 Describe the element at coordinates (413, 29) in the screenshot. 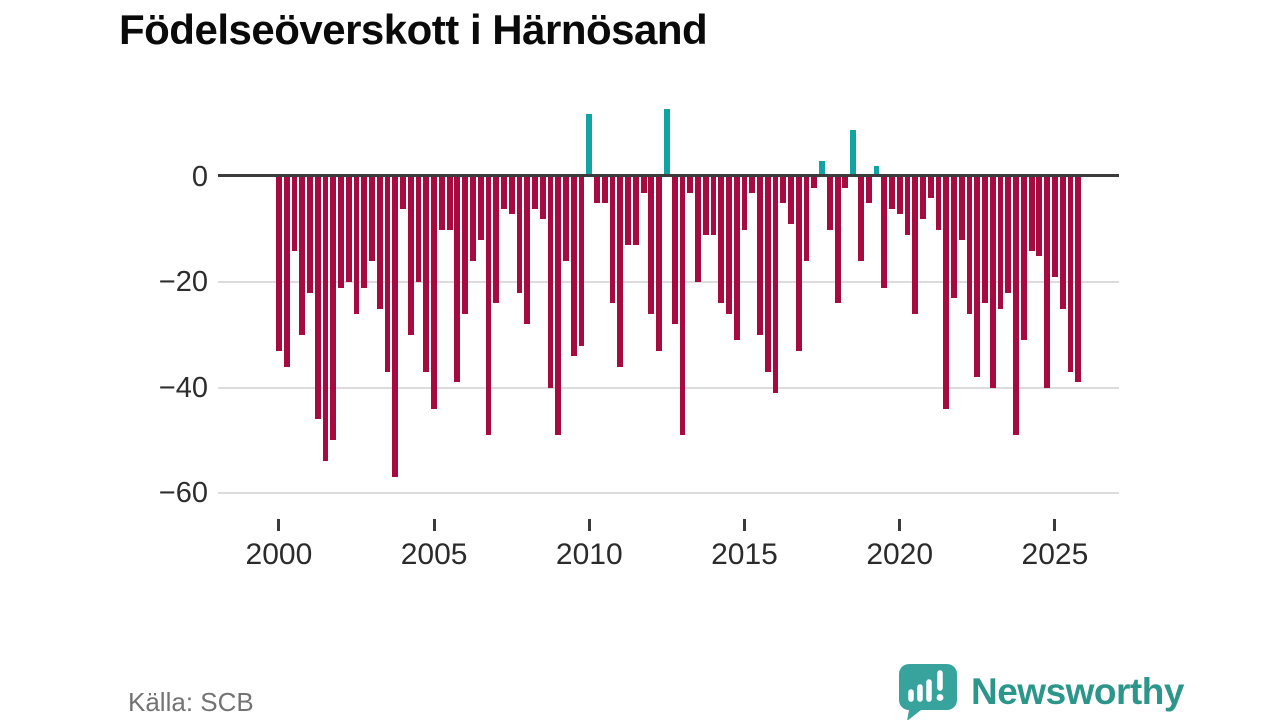

I see `chart-title: Födelseöverskott i Härnösand` at that location.